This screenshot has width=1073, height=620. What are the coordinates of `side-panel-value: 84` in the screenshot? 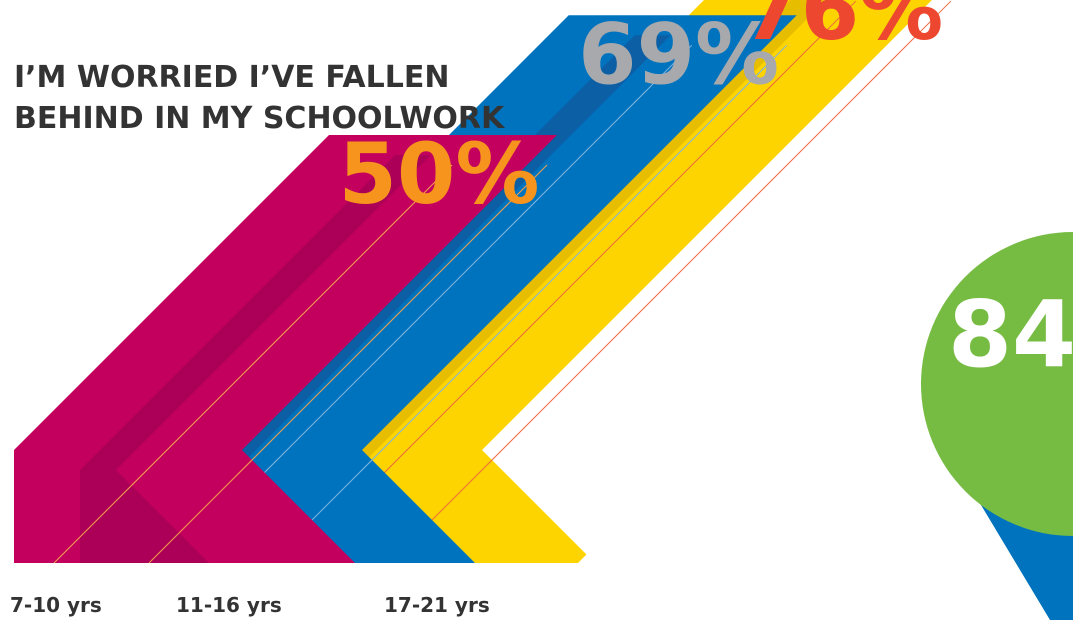 It's located at (1010, 334).